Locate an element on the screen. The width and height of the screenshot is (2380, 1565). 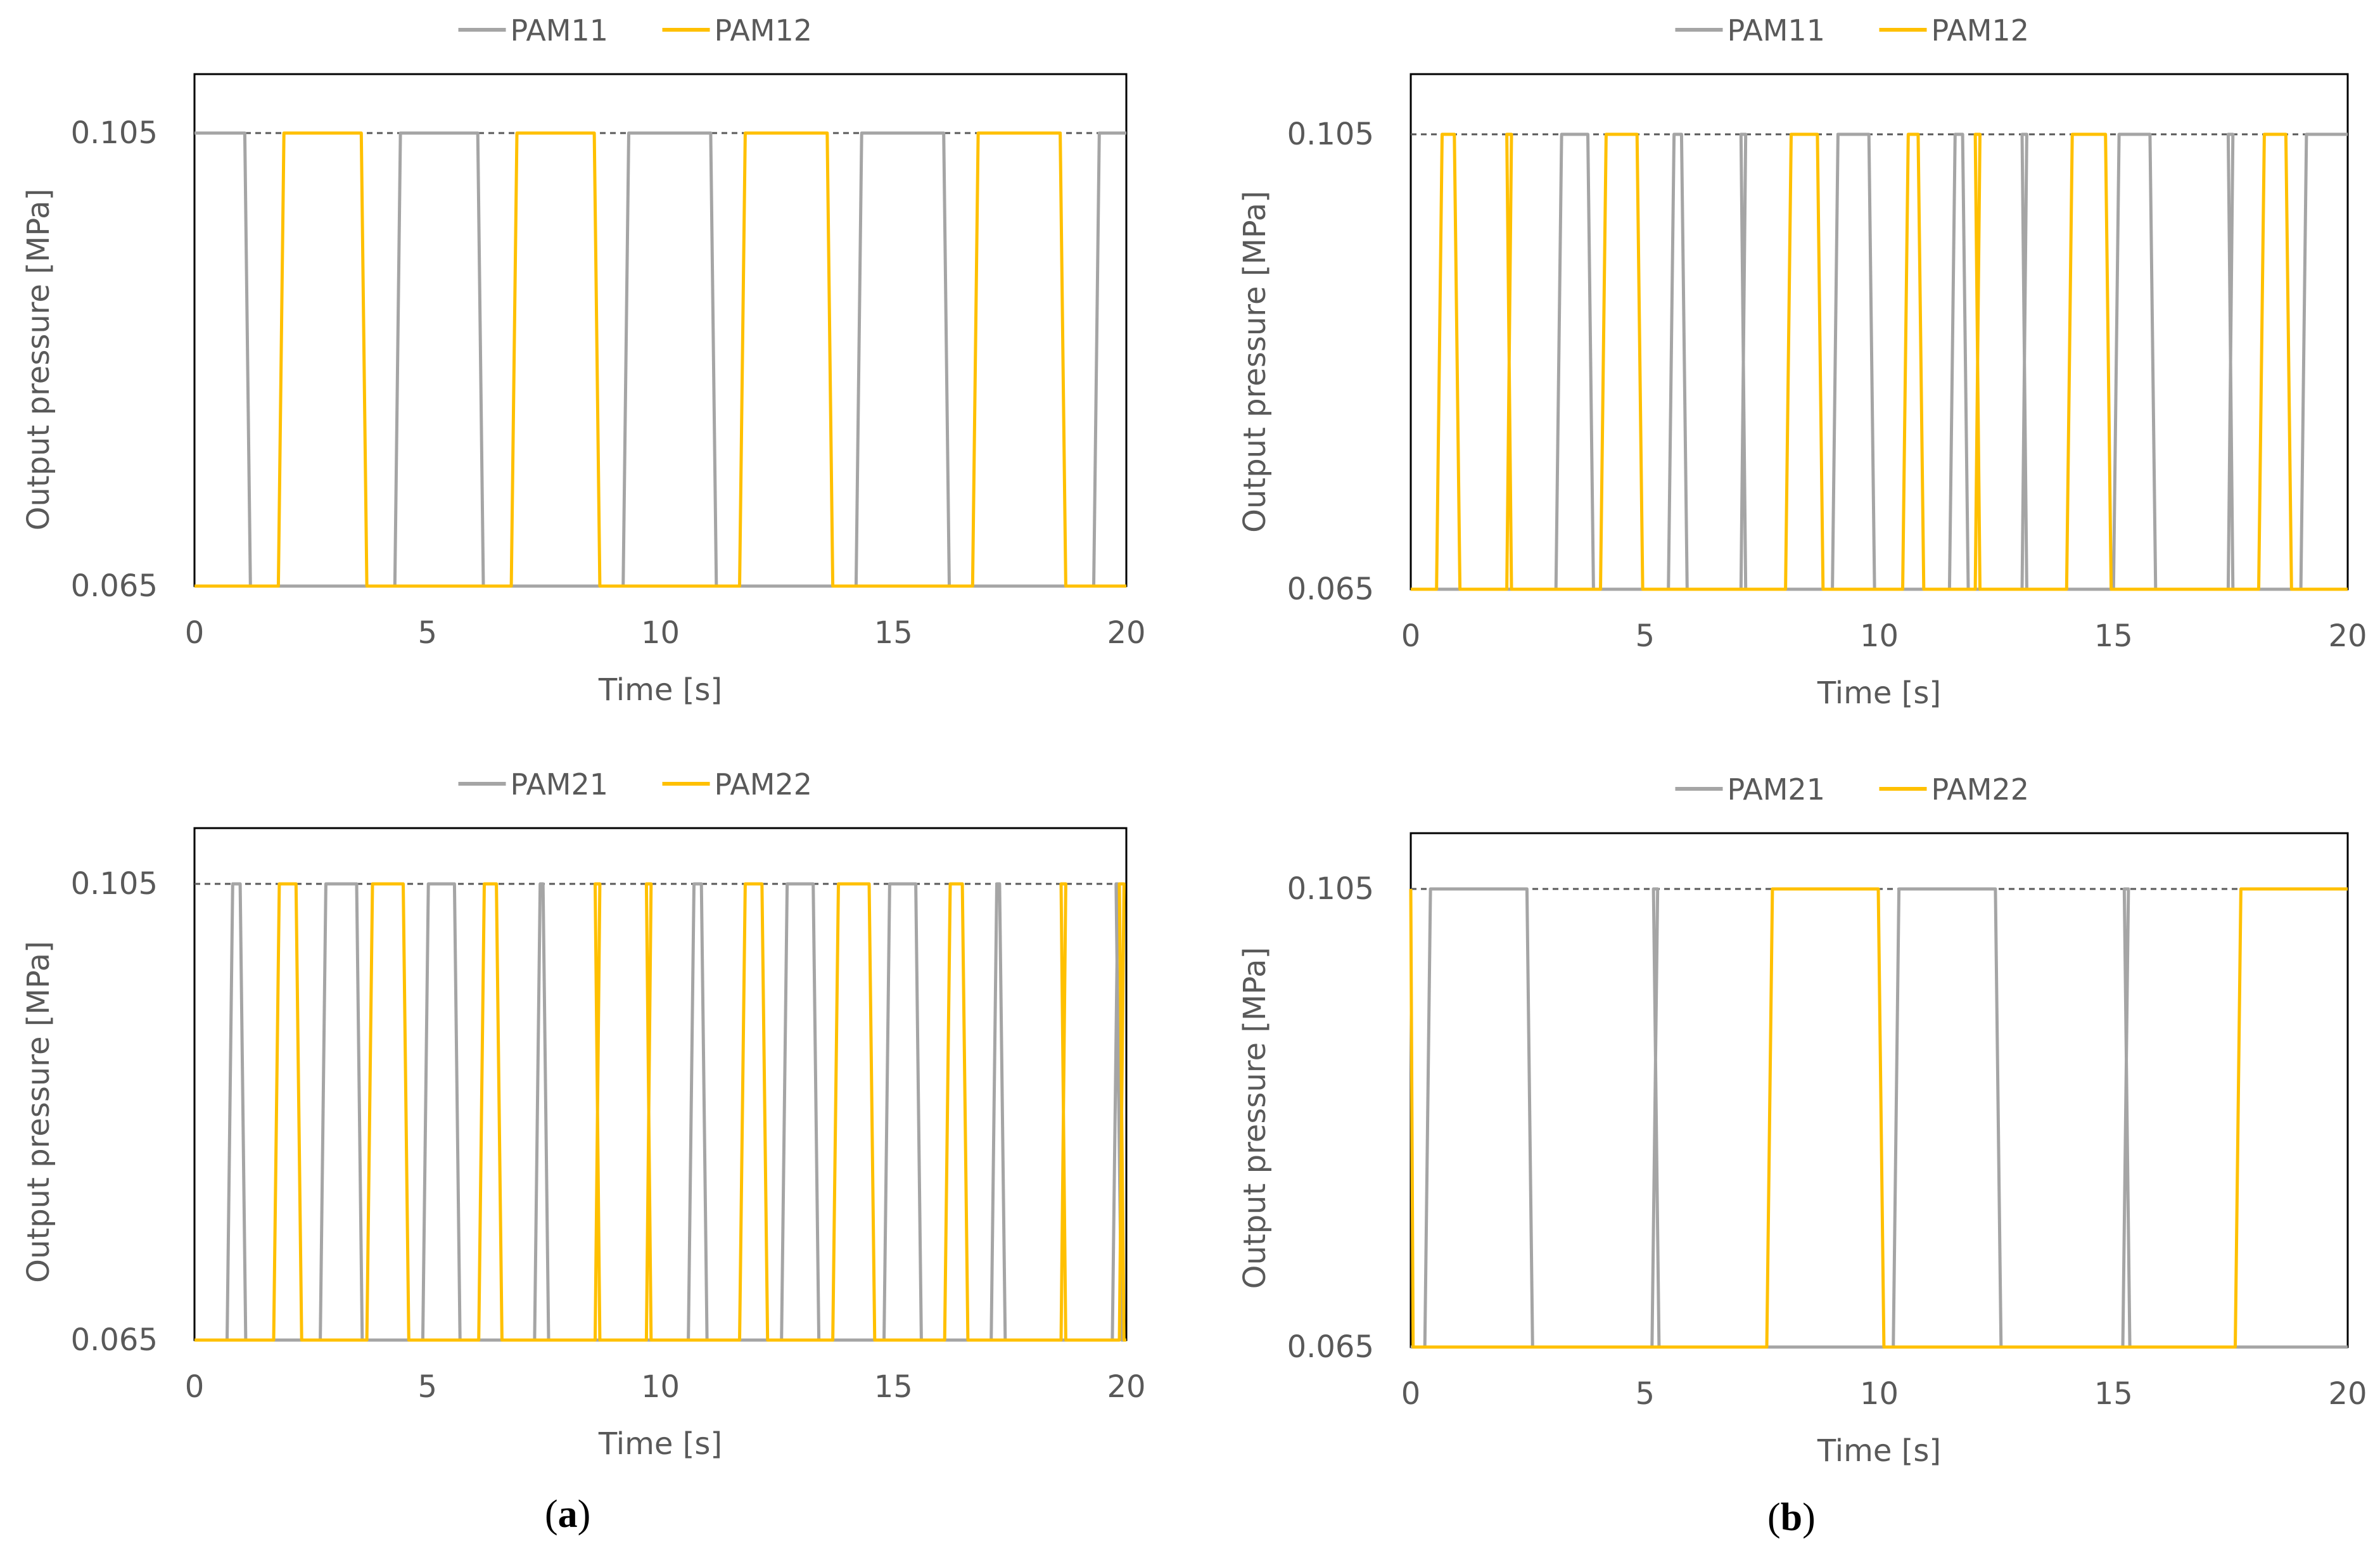
caption-a-open: ( is located at coordinates (551, 1515).